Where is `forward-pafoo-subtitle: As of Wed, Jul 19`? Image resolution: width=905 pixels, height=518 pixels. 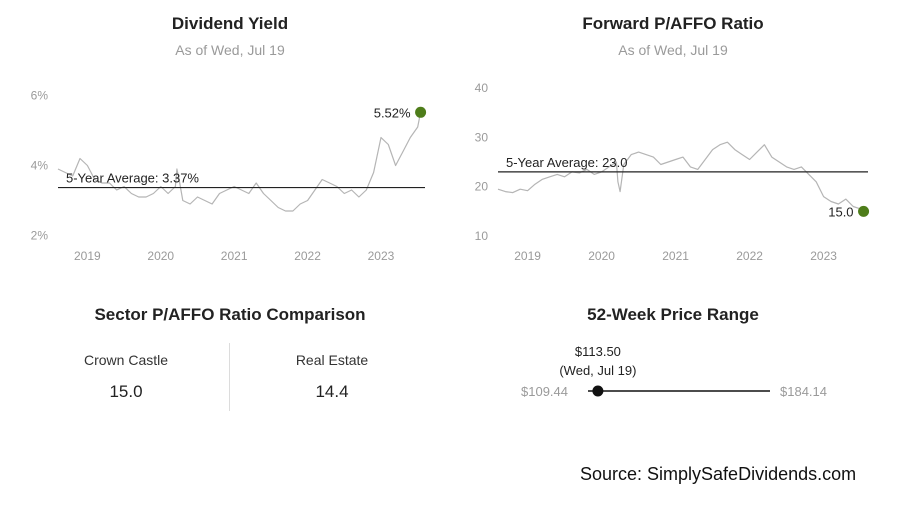 forward-pafoo-subtitle: As of Wed, Jul 19 is located at coordinates (673, 50).